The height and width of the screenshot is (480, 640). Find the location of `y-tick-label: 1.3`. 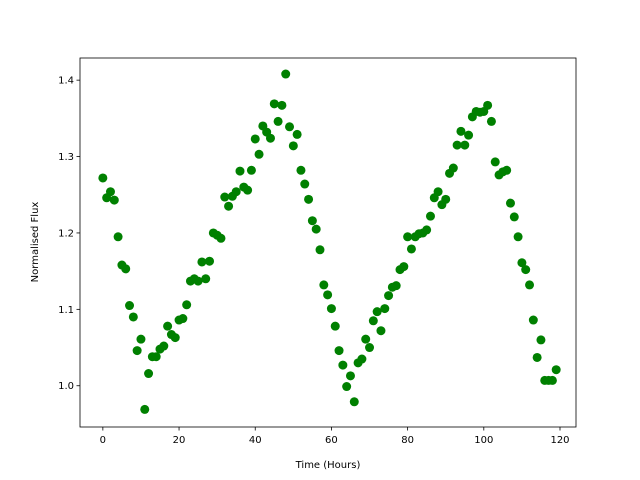

y-tick-label: 1.3 is located at coordinates (66, 157).